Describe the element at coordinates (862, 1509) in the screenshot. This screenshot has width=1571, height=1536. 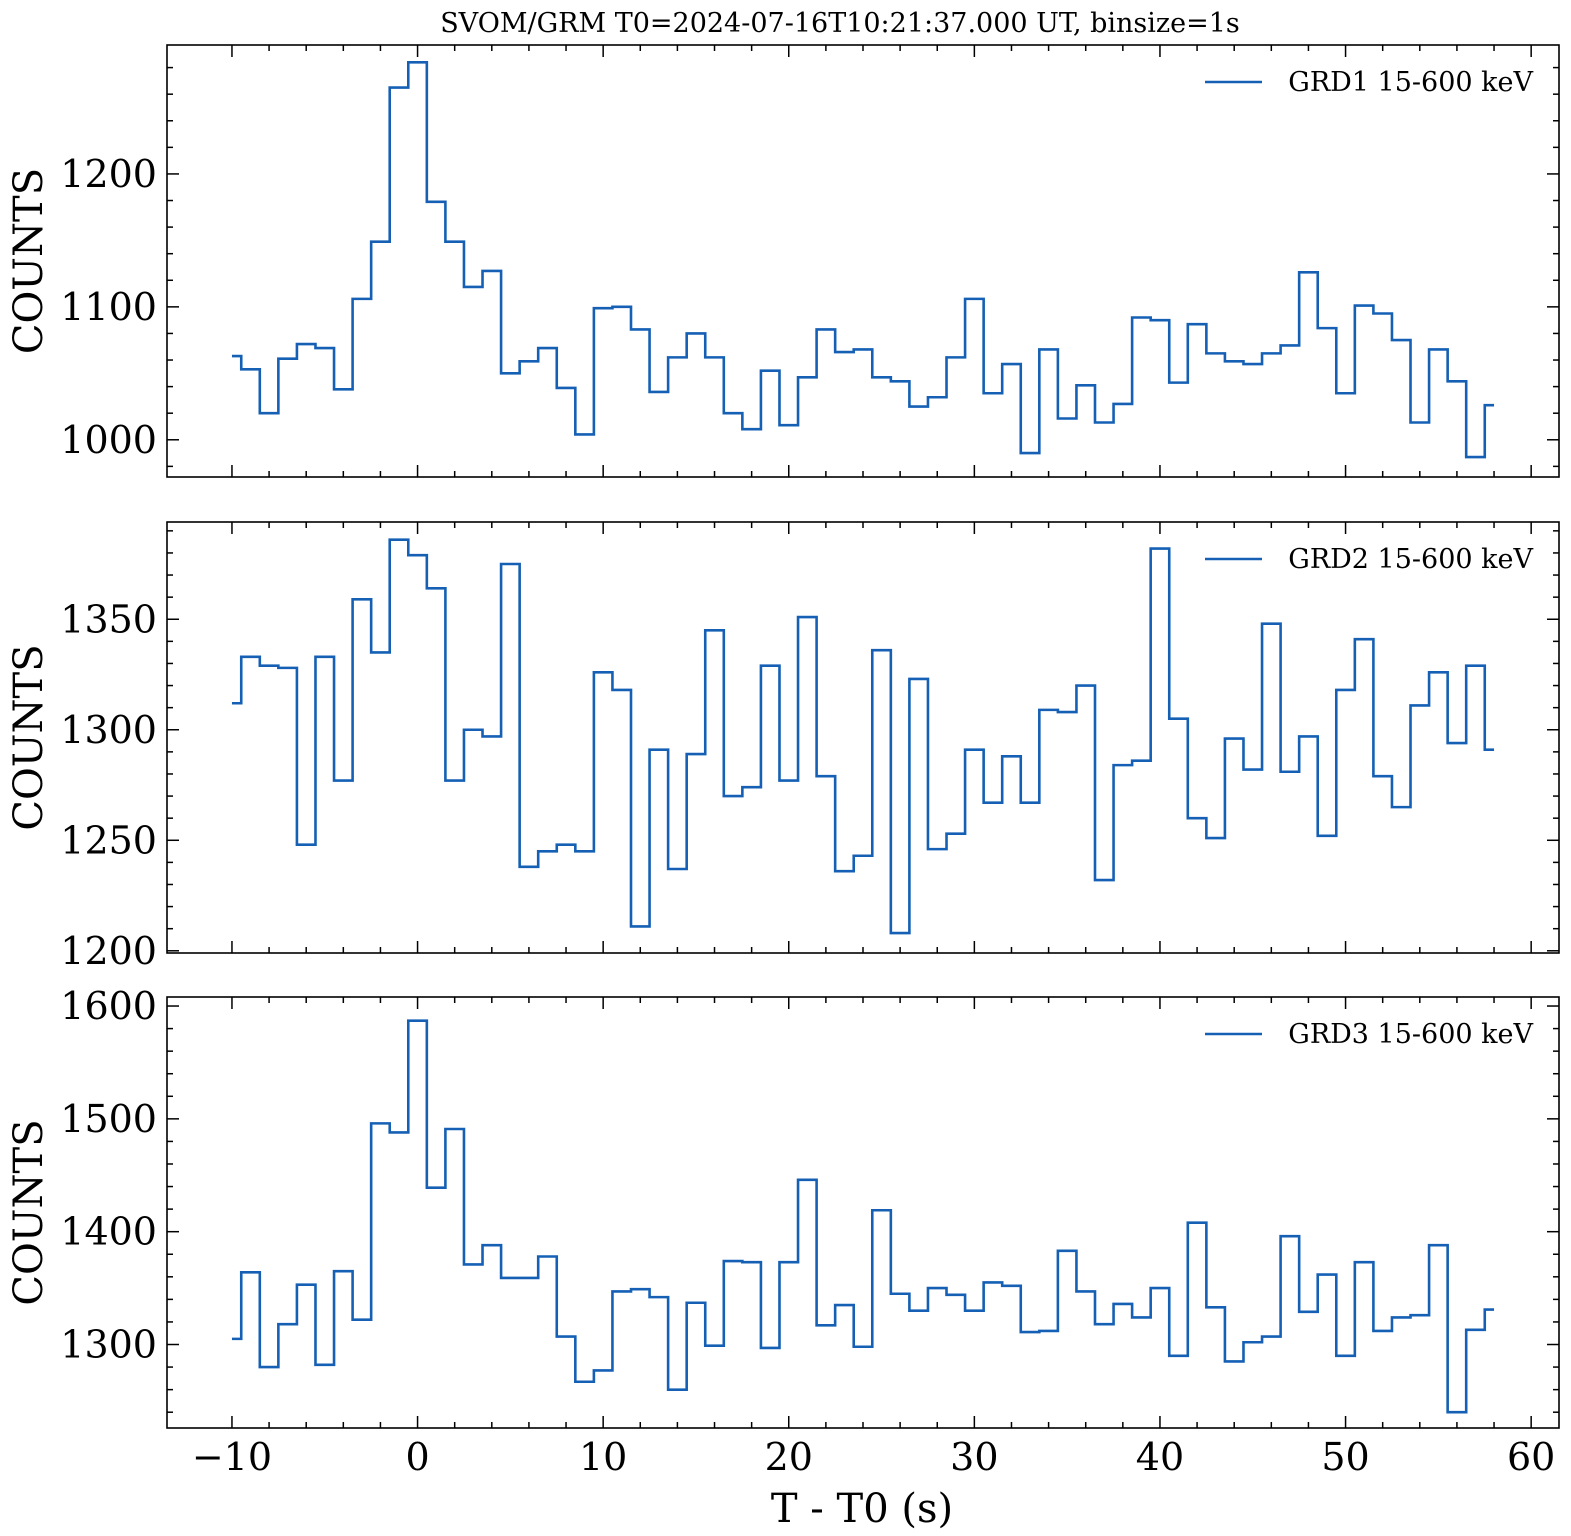
I see `x-axis-label: T - T0 (s)` at that location.